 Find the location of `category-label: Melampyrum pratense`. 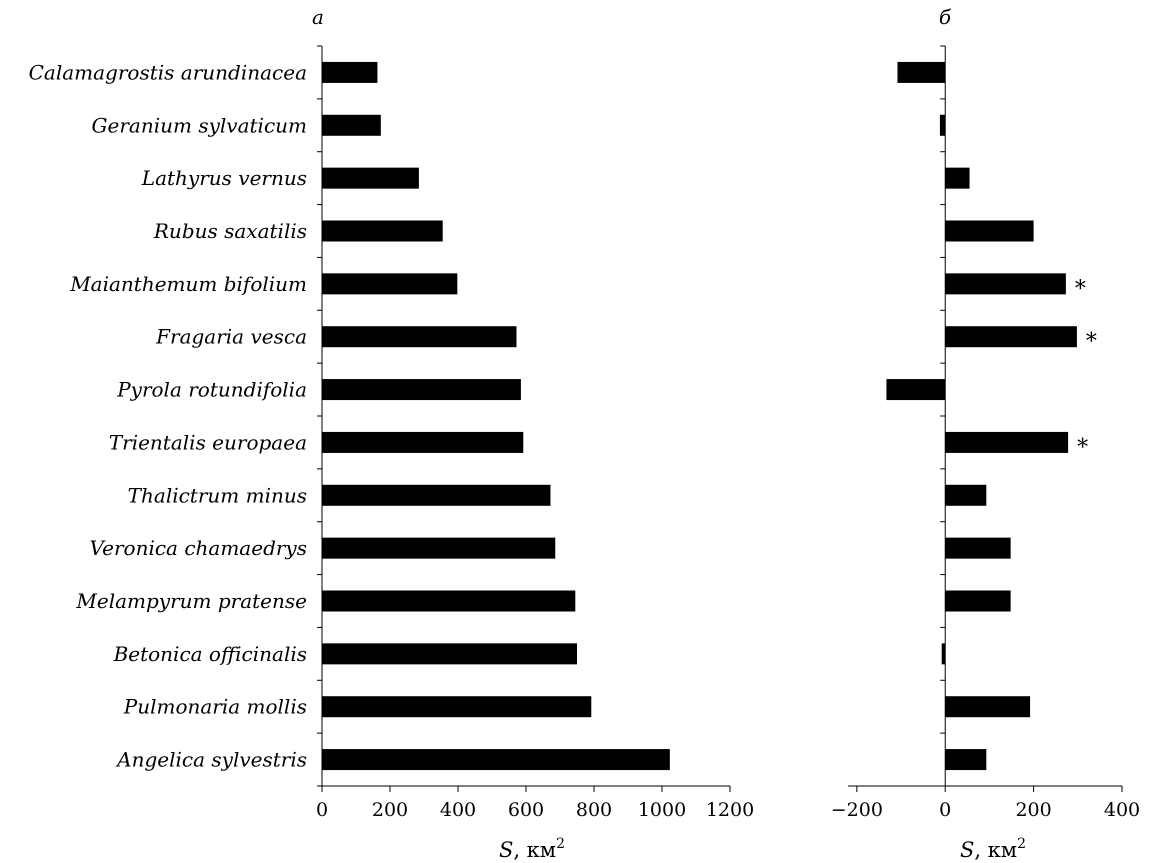

category-label: Melampyrum pratense is located at coordinates (191, 601).